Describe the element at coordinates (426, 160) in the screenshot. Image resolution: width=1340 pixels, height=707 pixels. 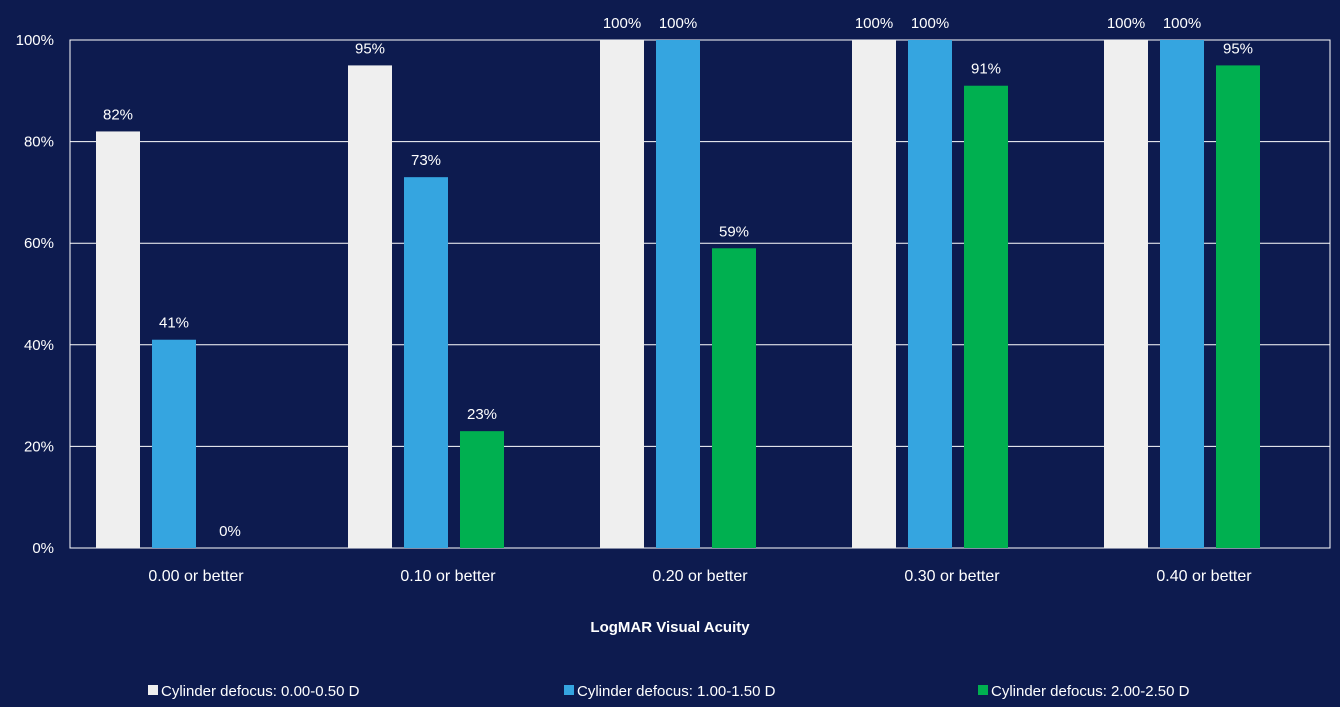
I see `bar-value-label: 73%` at that location.